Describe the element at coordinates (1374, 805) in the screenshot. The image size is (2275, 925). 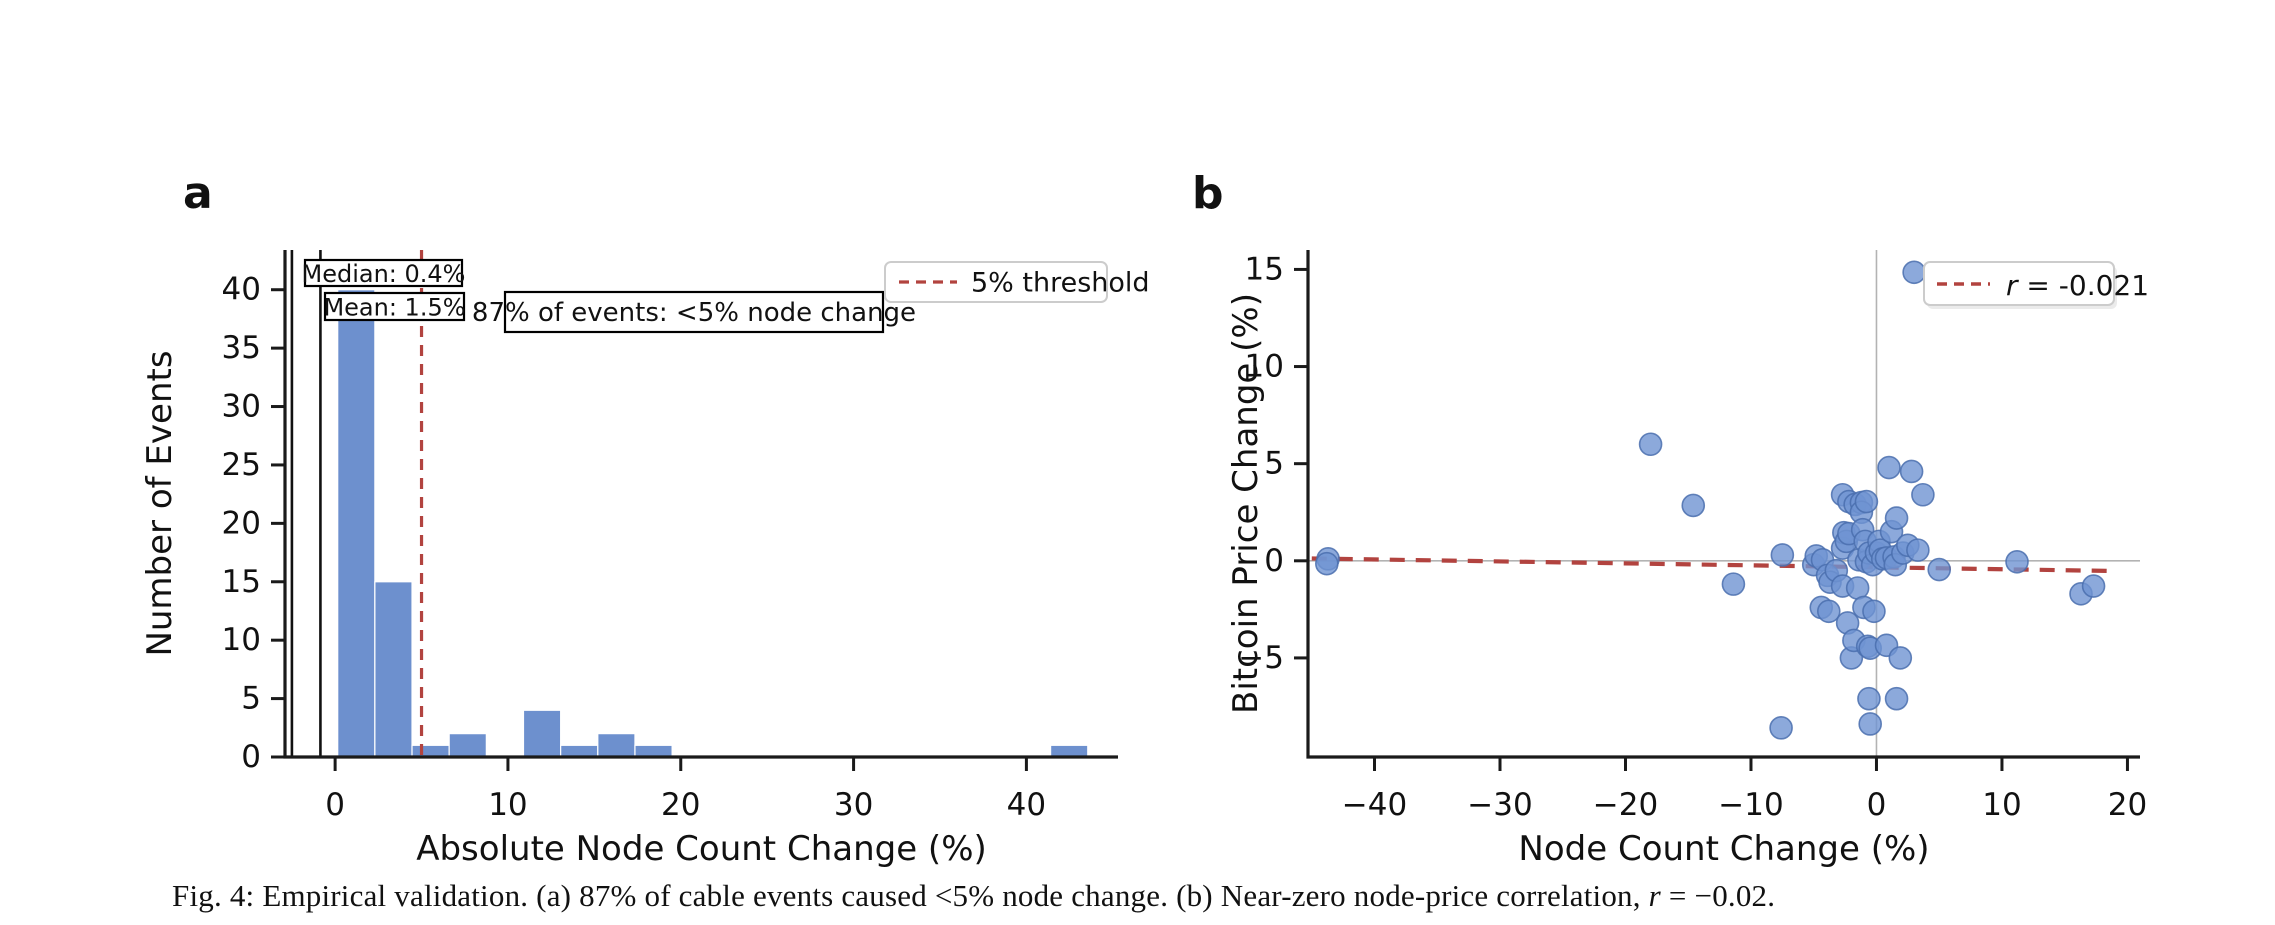
I see `x-tick-label: −40` at that location.